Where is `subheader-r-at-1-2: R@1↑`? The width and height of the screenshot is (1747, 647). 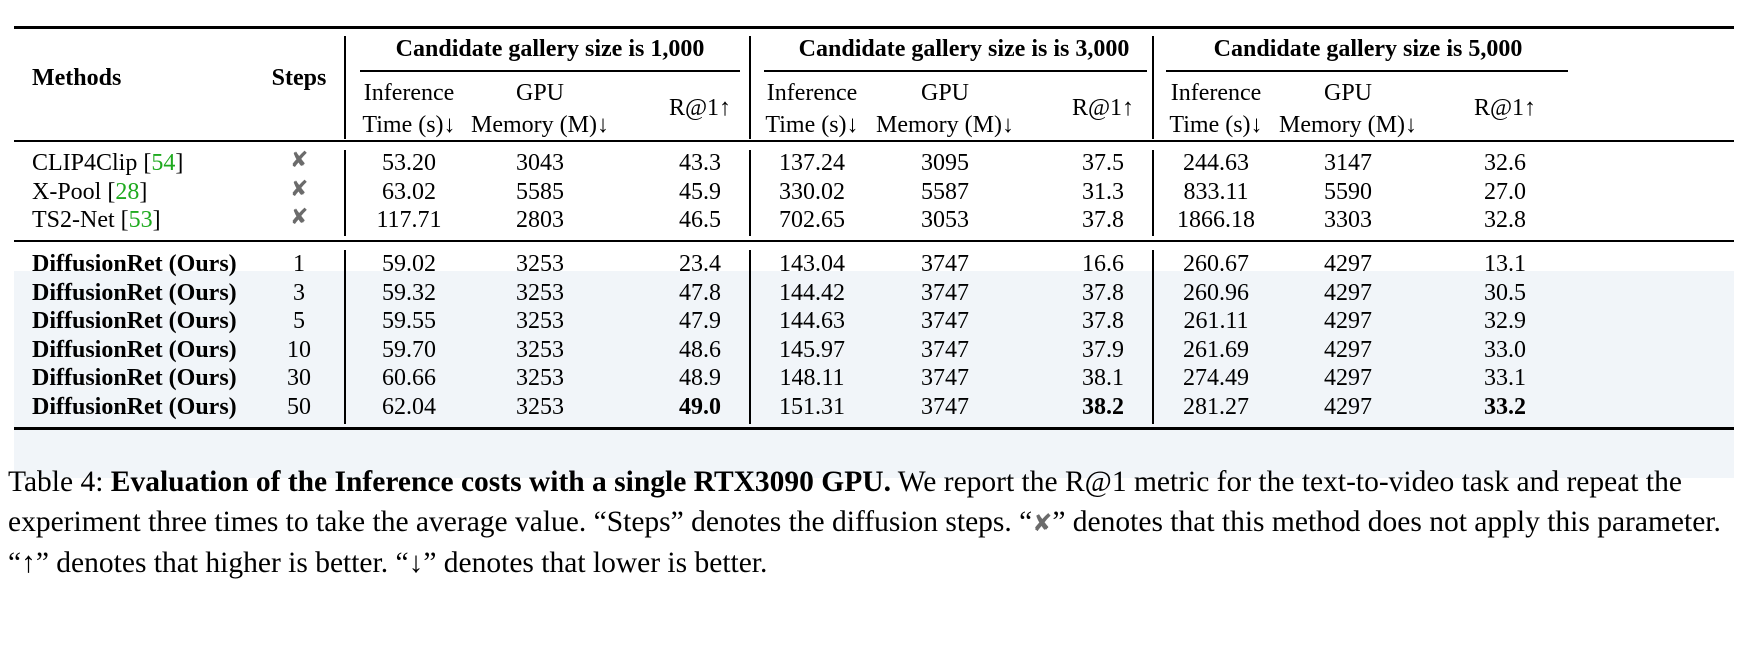
subheader-r-at-1-2: R@1↑ is located at coordinates (1103, 108).